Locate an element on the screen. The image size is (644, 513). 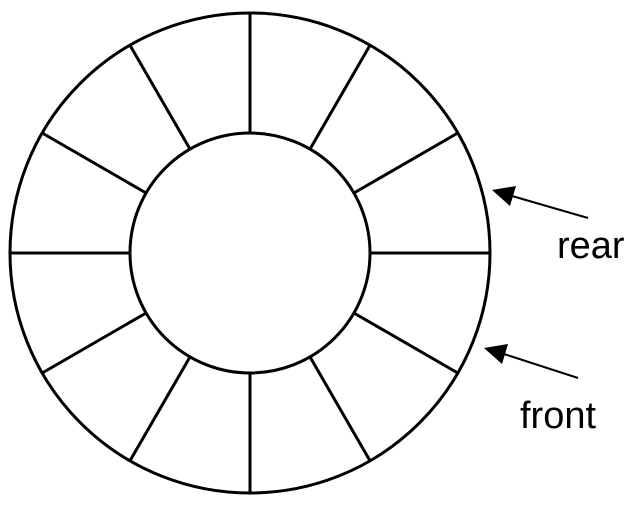
rear-pointer: rear is located at coordinates (558, 226).